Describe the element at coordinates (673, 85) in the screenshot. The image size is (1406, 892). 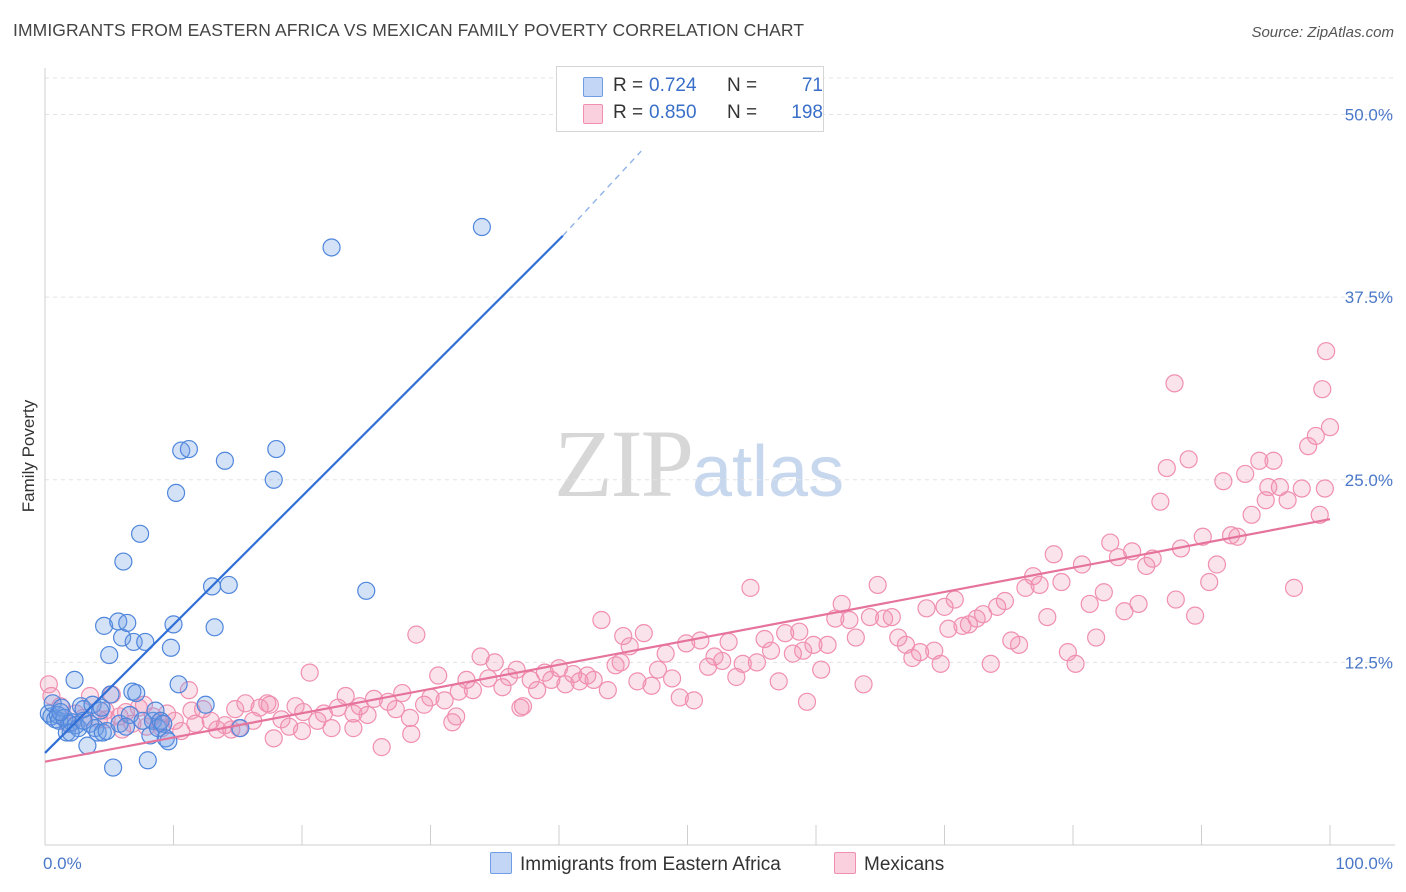
I see `legend-r-value: 0.724` at that location.